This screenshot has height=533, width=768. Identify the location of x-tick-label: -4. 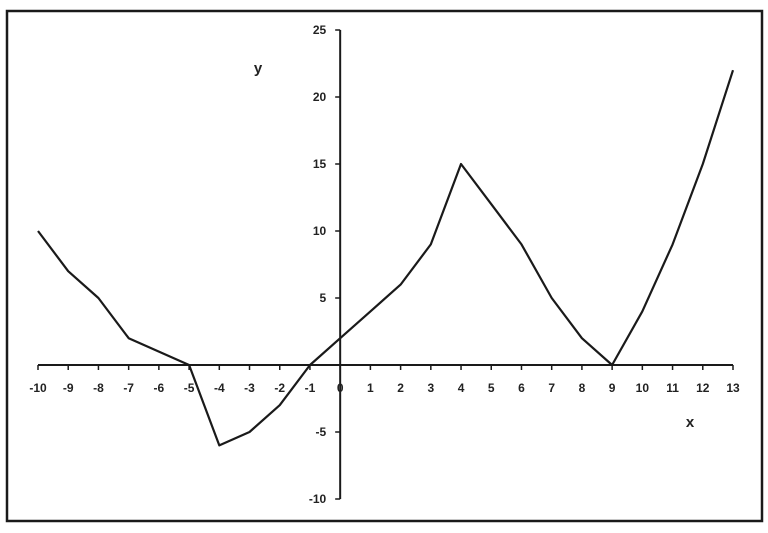
(219, 388).